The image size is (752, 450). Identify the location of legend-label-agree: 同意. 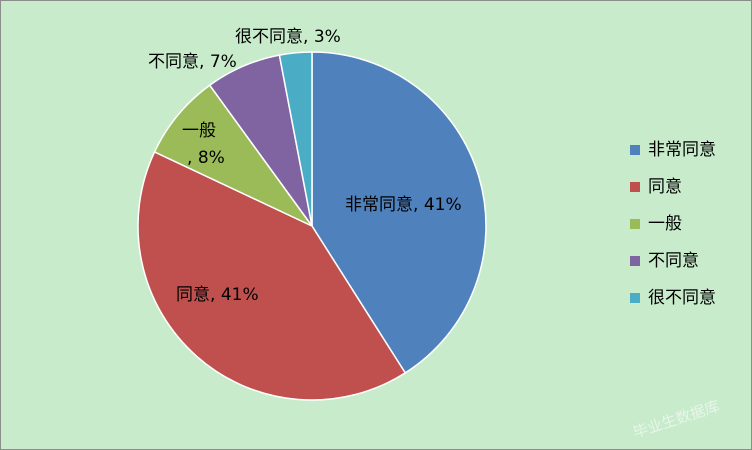
(665, 187).